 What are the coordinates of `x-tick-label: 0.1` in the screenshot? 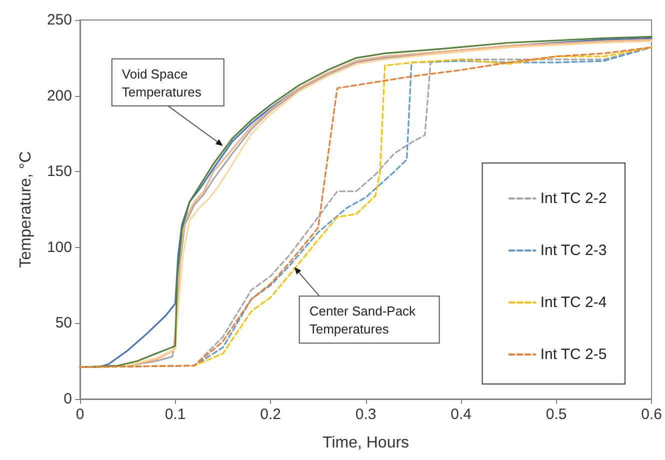 It's located at (175, 414).